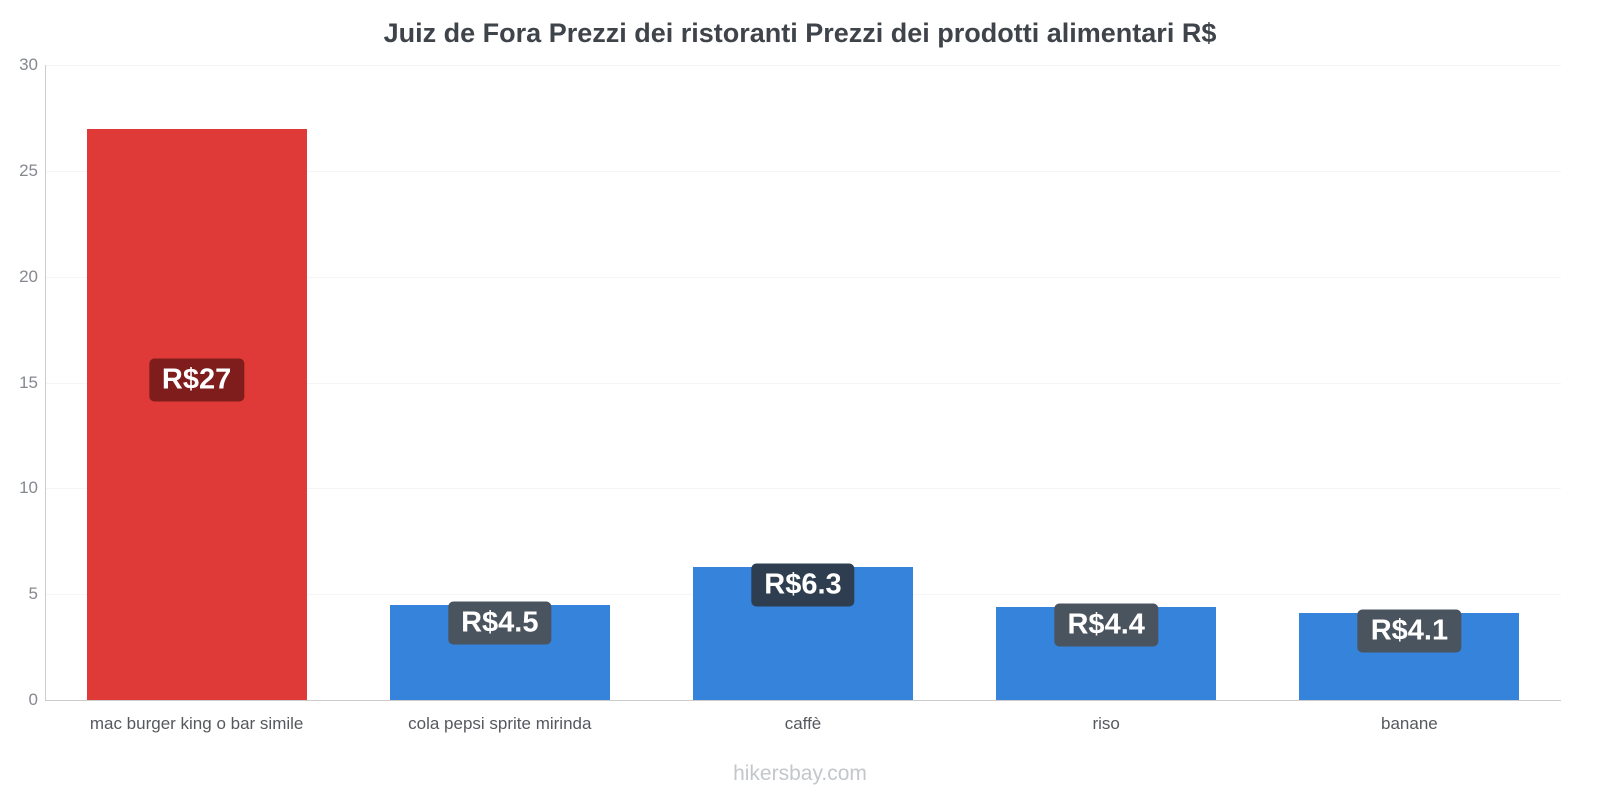 This screenshot has height=800, width=1600. Describe the element at coordinates (500, 623) in the screenshot. I see `value-label-chip: R$4.5` at that location.